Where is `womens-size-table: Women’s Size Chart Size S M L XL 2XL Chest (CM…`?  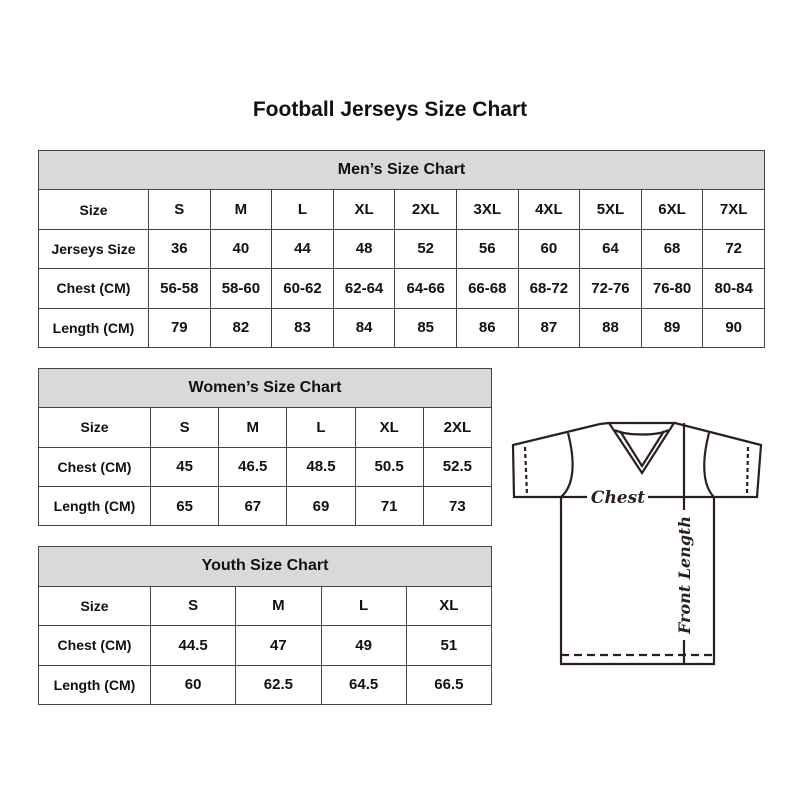 womens-size-table: Women’s Size Chart Size S M L XL 2XL Chest (CM… is located at coordinates (265, 447).